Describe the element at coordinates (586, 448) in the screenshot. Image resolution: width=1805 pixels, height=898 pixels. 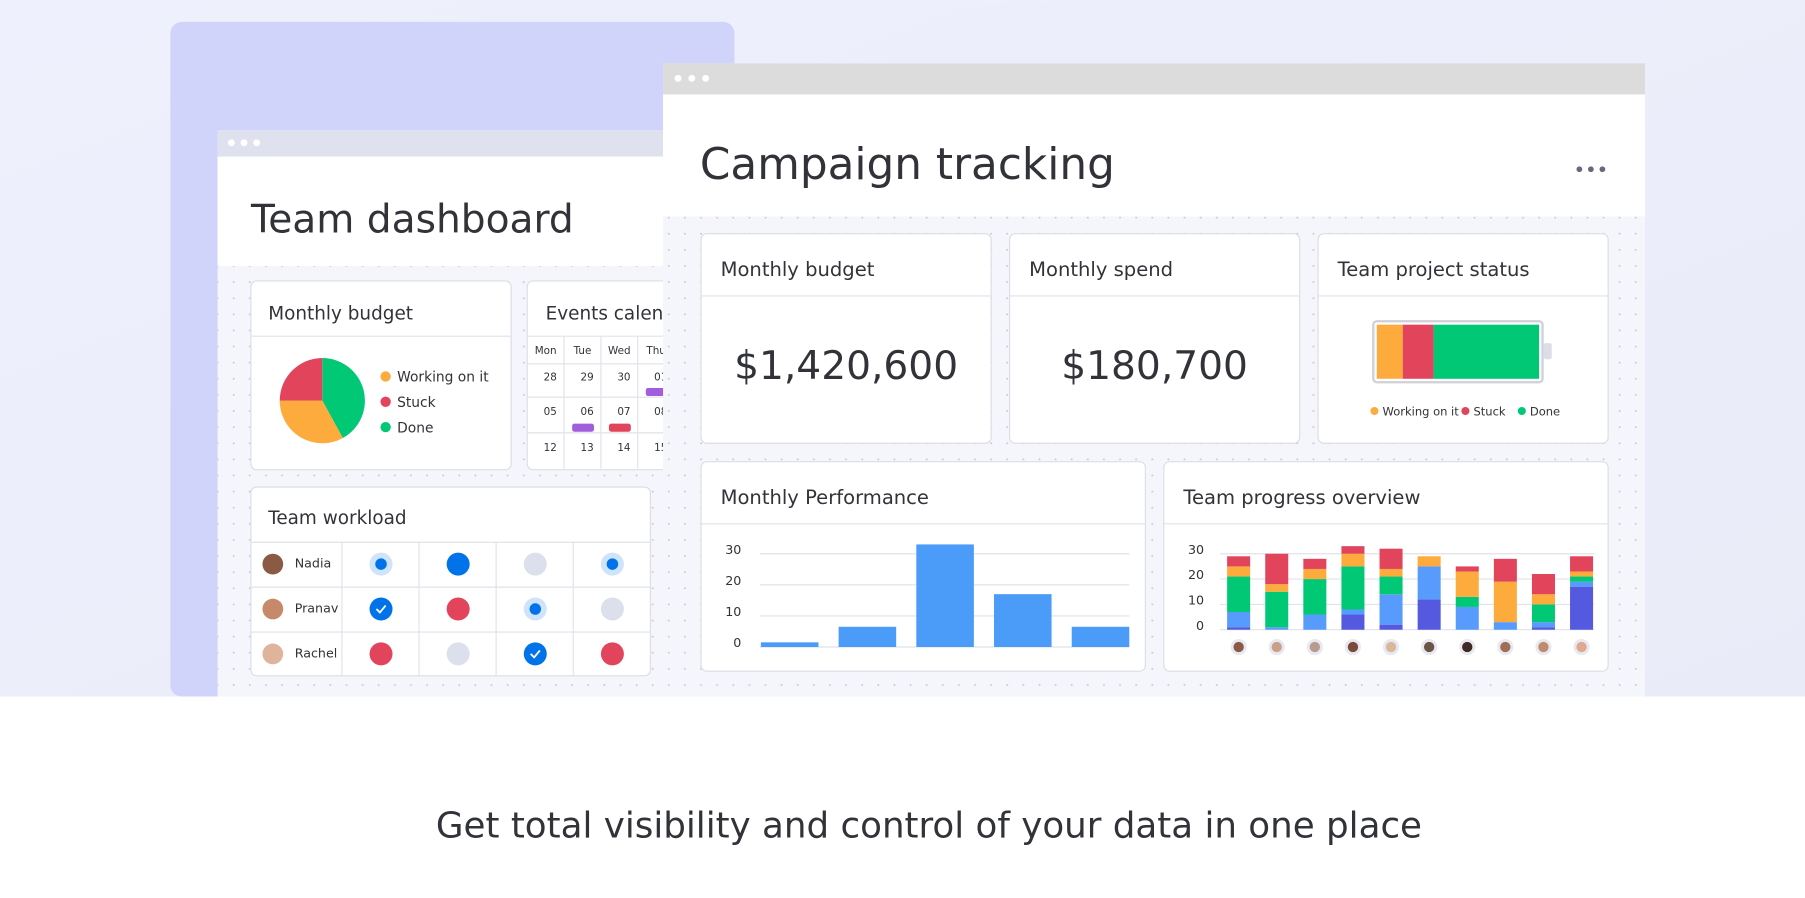
I see `date-label: 13` at that location.